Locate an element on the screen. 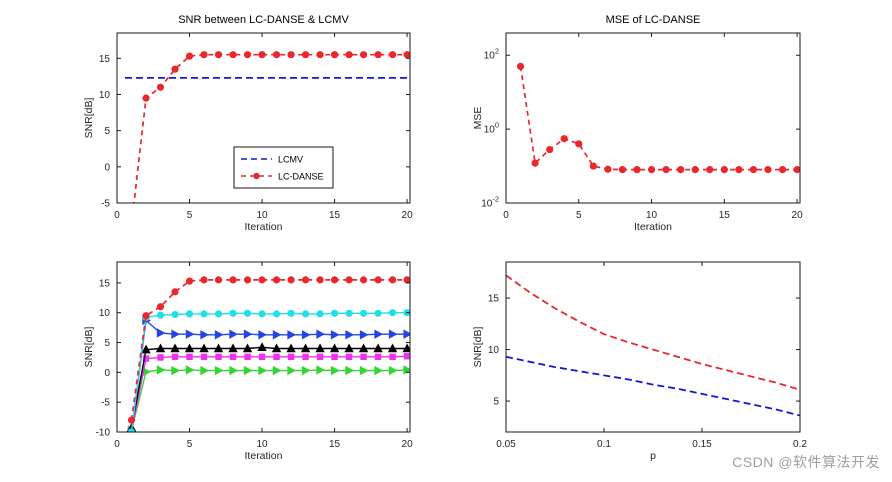 This screenshot has height=482, width=892. axes-ticks: 0.05 0.1 0.15 0.2 5 10 15 is located at coordinates (647, 356).